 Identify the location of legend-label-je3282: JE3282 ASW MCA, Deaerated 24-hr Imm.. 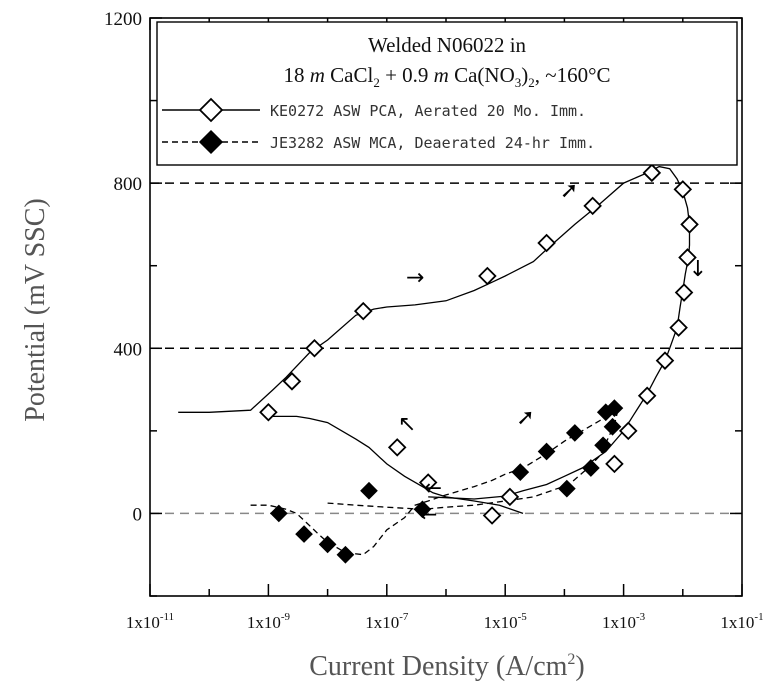
(432, 143).